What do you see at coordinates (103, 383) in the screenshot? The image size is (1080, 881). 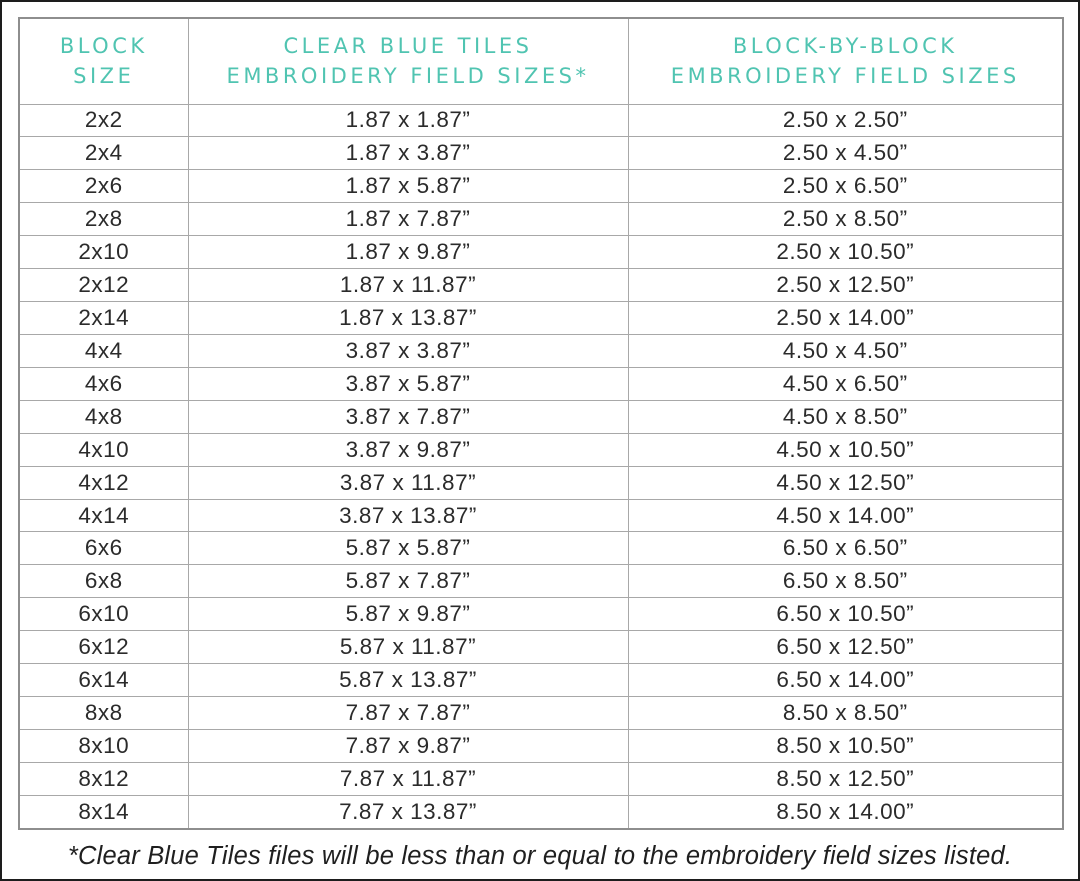 I see `block-size-cell: 4x6` at bounding box center [103, 383].